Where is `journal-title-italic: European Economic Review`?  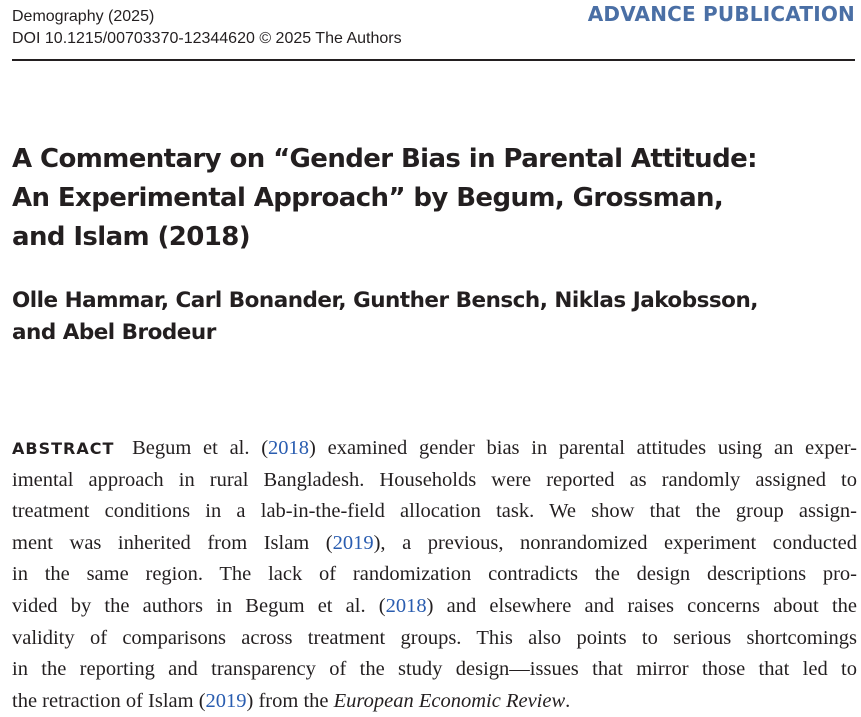
journal-title-italic: European Economic Review is located at coordinates (449, 700).